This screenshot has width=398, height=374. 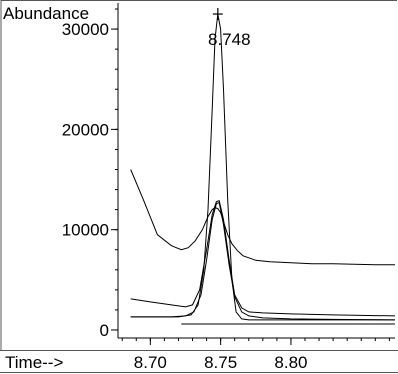 What do you see at coordinates (104, 330) in the screenshot?
I see `y-tick-label: 0` at bounding box center [104, 330].